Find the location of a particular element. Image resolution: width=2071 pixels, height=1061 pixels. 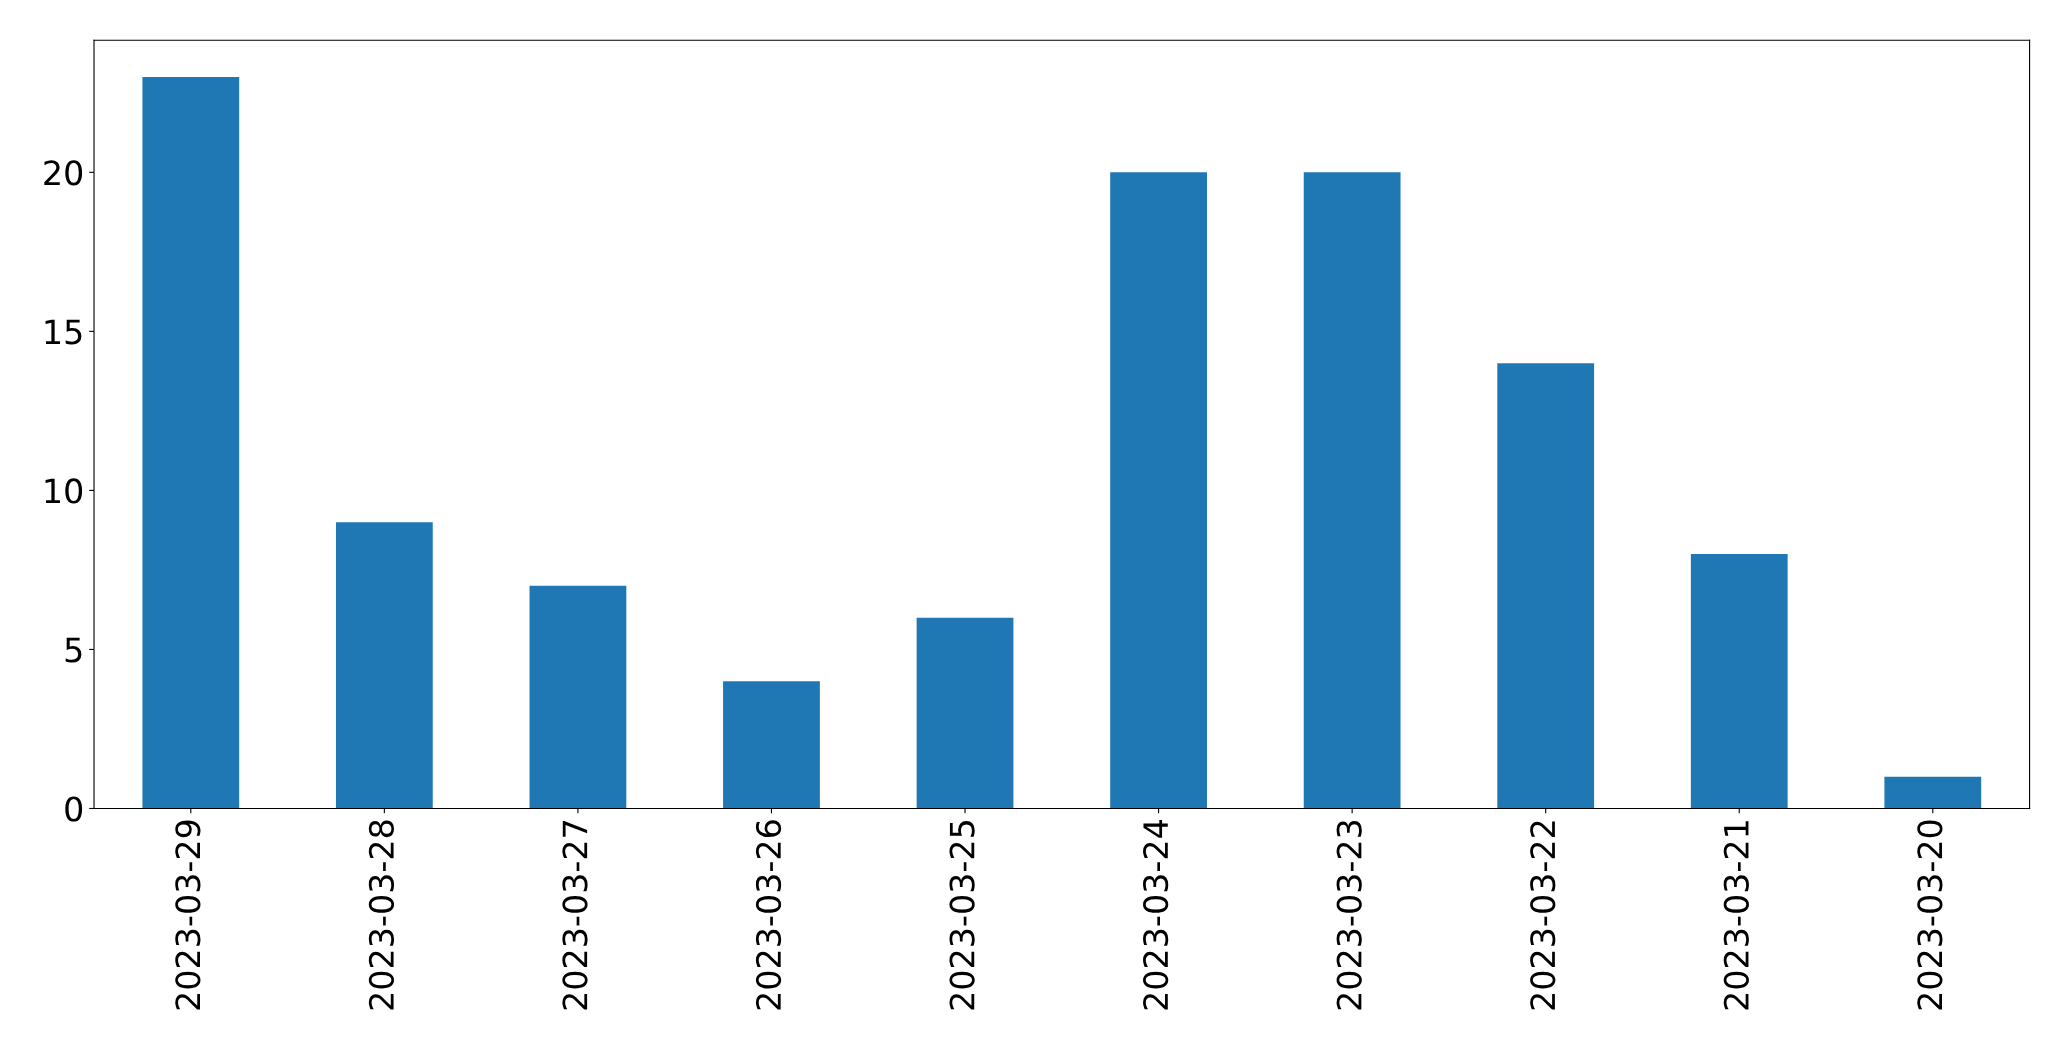

x-tick-label: 2023-03-23 is located at coordinates (1349, 915).